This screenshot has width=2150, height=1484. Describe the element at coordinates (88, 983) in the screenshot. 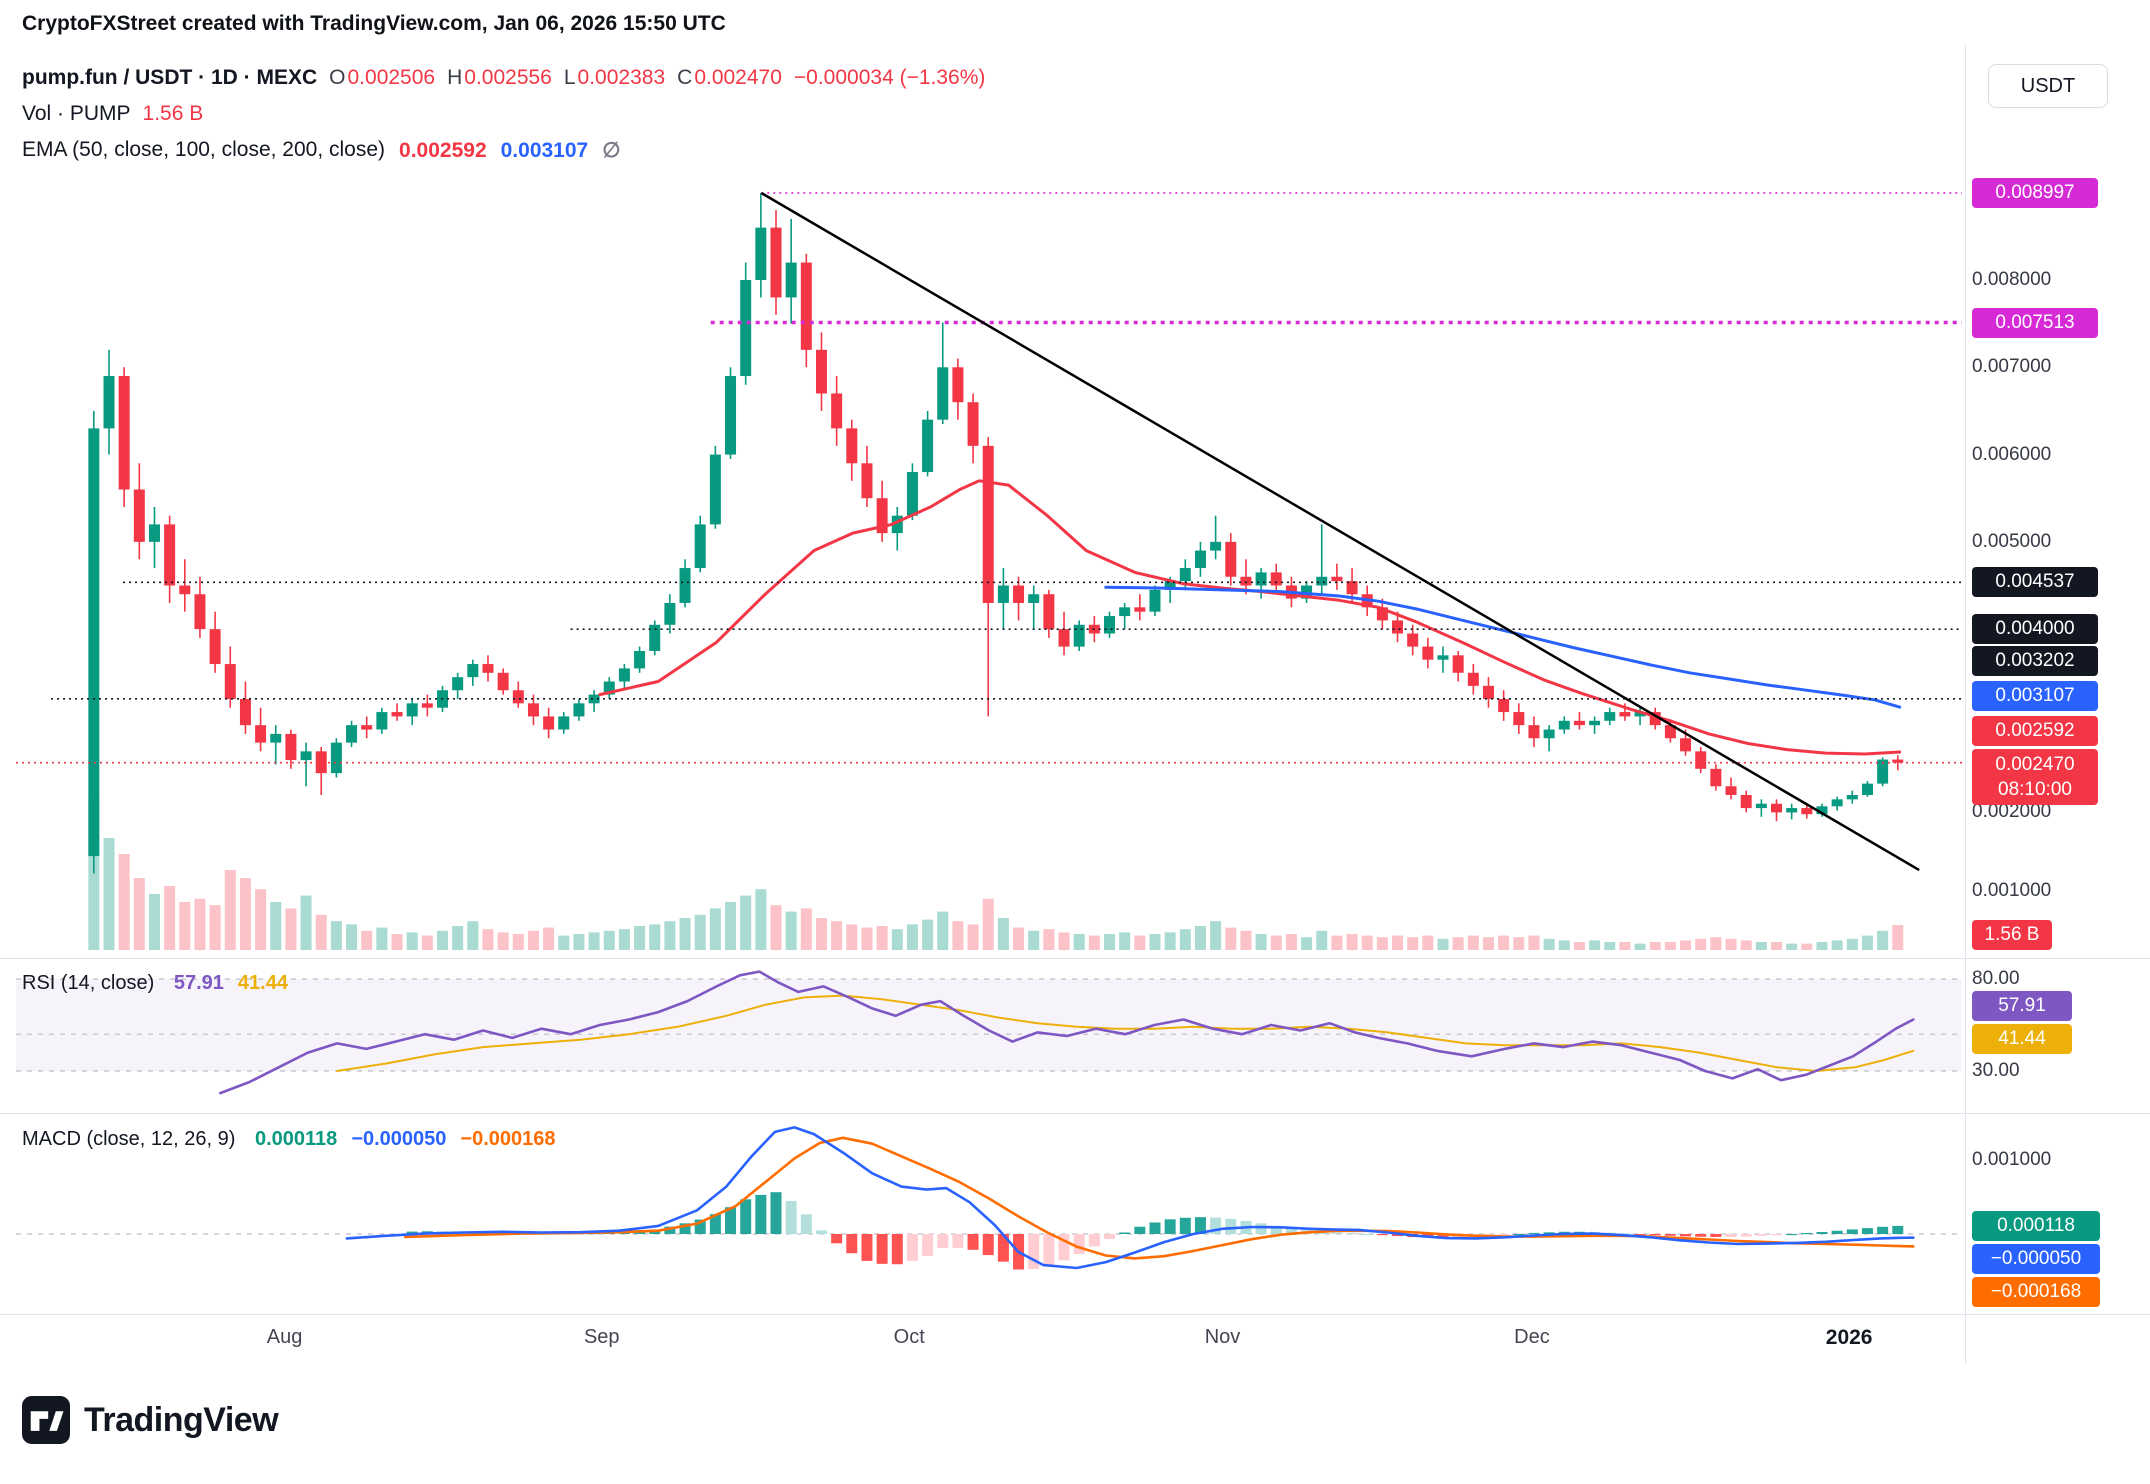

I see `rsi-indicator-label: RSI (14, close)` at that location.